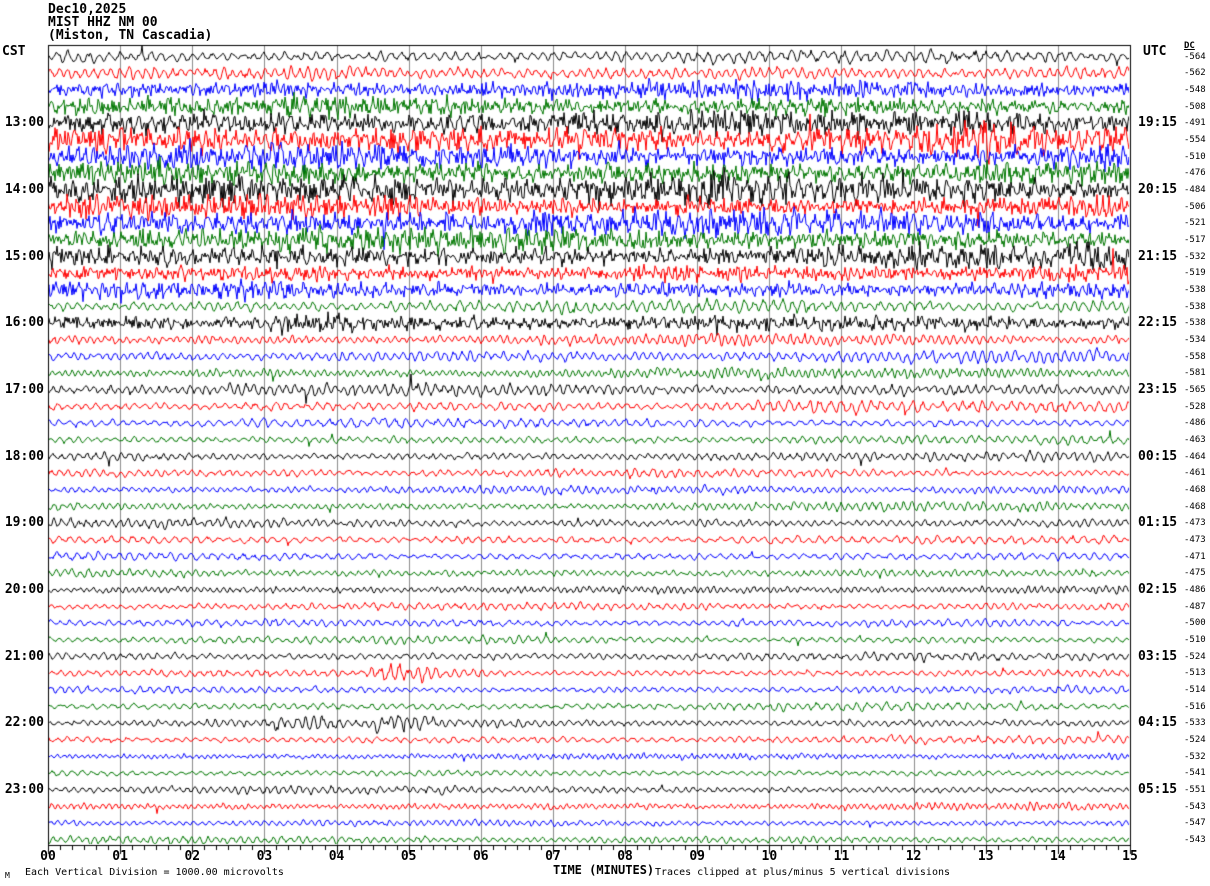  What do you see at coordinates (1158, 256) in the screenshot?
I see `utc-hour-label: 21:15` at bounding box center [1158, 256].